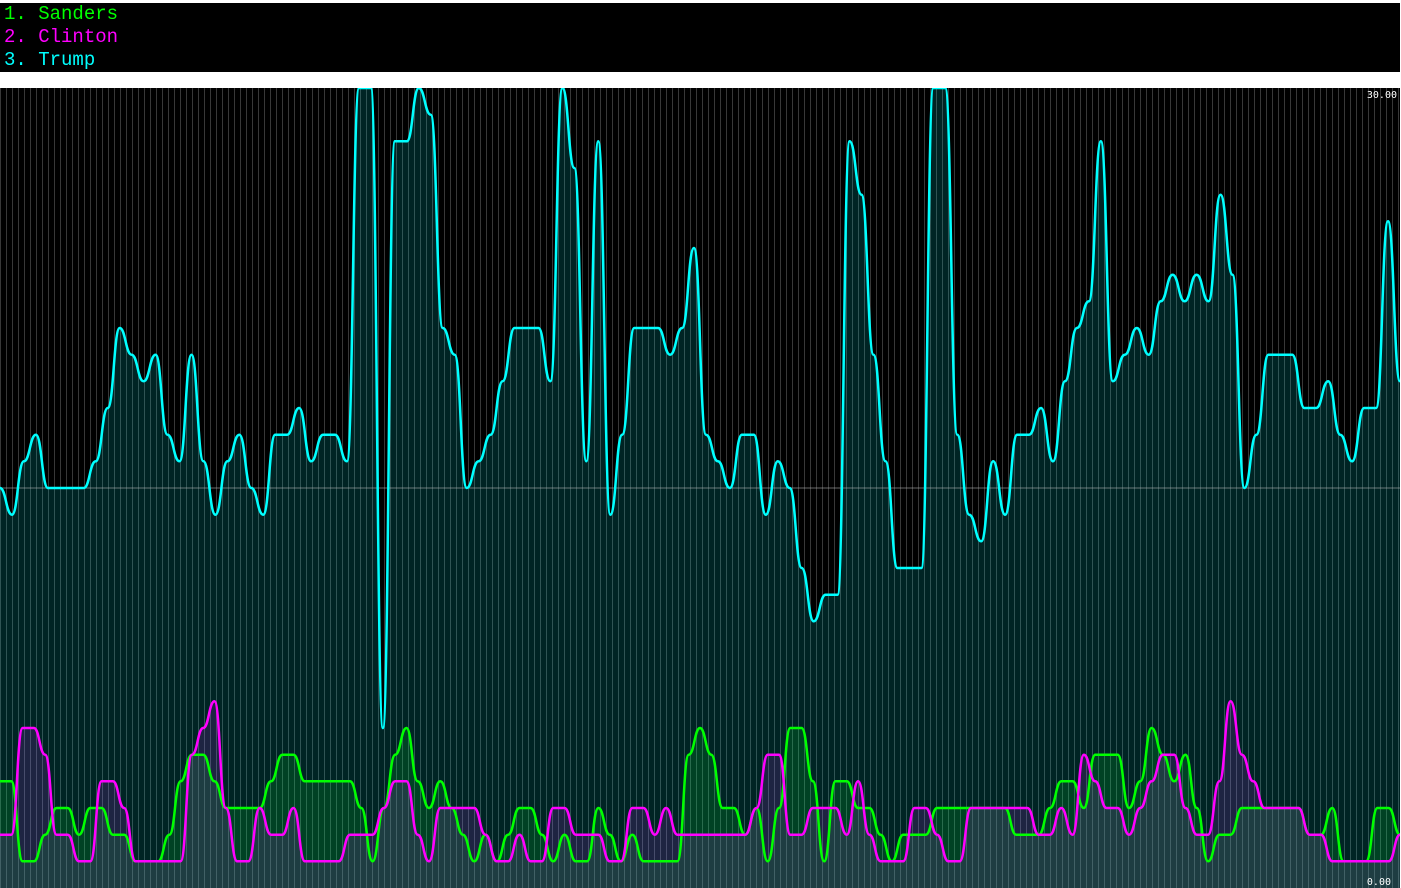 This screenshot has width=1401, height=888. What do you see at coordinates (50, 60) in the screenshot?
I see `legend-entry-trump: 3. Trump` at bounding box center [50, 60].